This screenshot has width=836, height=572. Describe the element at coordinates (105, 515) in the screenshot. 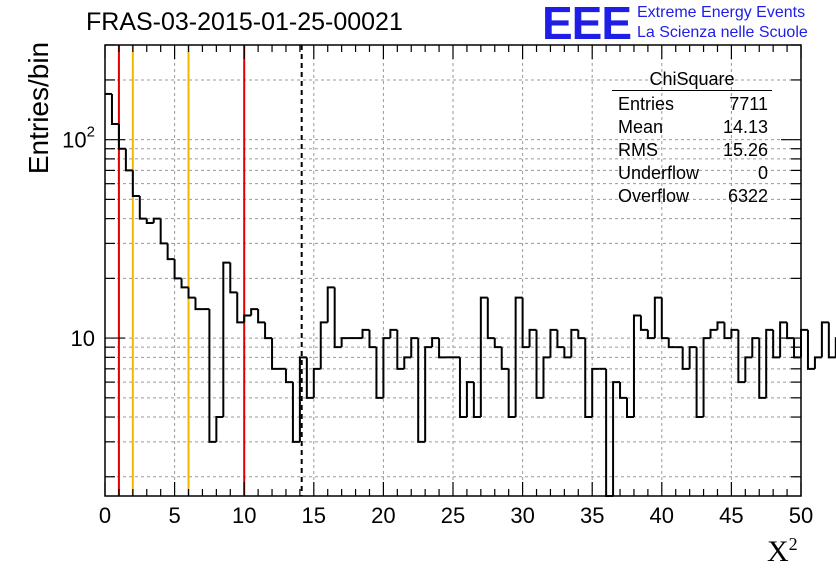

I see `x-tick-label: 0` at that location.